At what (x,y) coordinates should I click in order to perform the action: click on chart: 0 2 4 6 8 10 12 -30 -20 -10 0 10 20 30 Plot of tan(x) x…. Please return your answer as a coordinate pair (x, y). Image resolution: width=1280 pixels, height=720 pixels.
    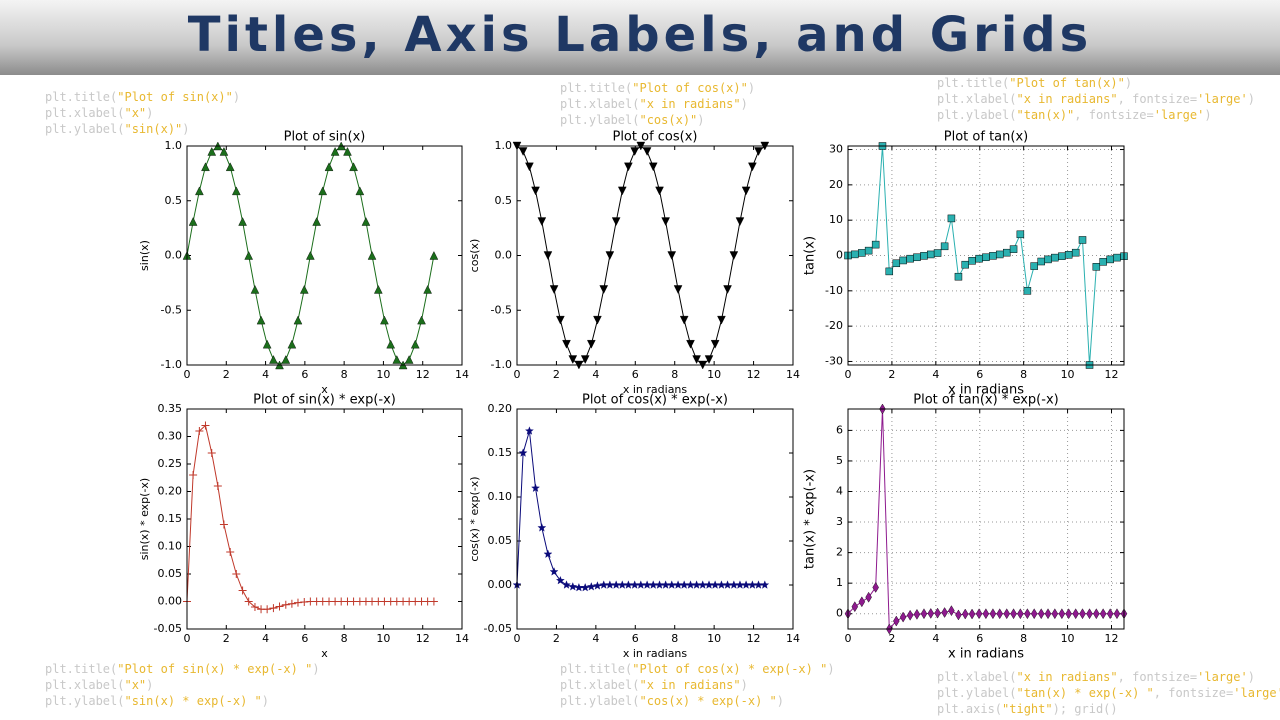
    Looking at the image, I should click on (965, 264).